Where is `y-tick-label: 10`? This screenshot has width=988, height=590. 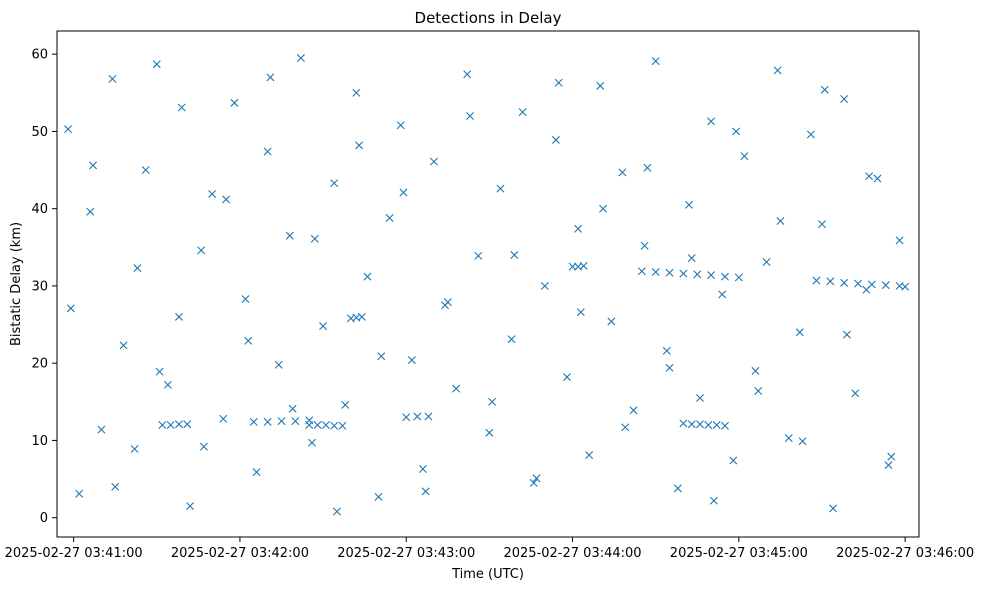 y-tick-label: 10 is located at coordinates (39, 441).